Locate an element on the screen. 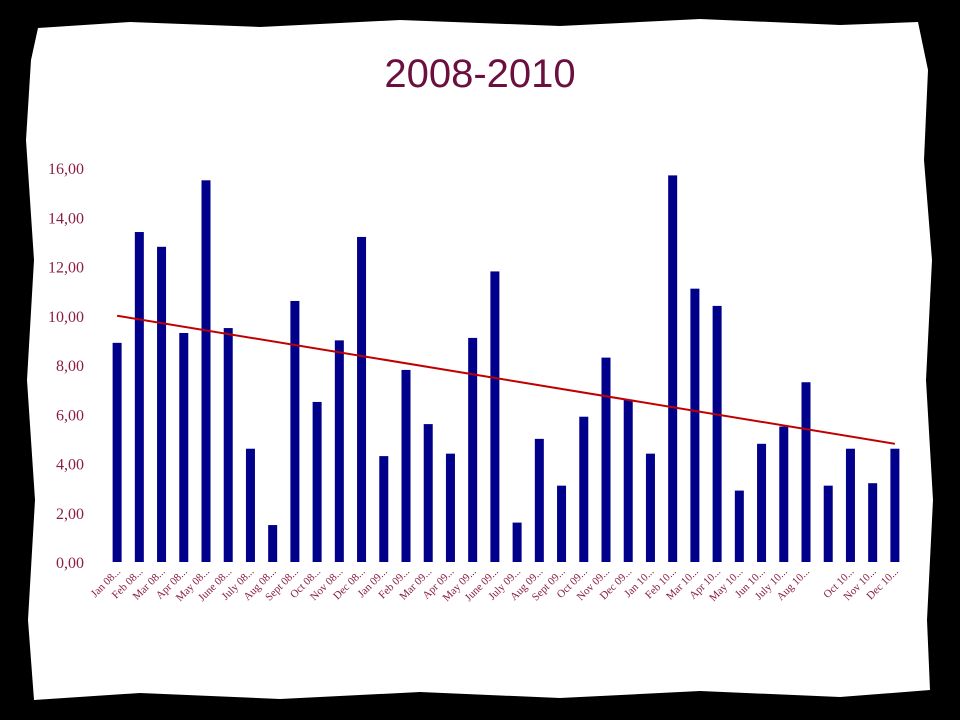 This screenshot has height=720, width=960. y-tick-label: 12,00 is located at coordinates (66, 268).